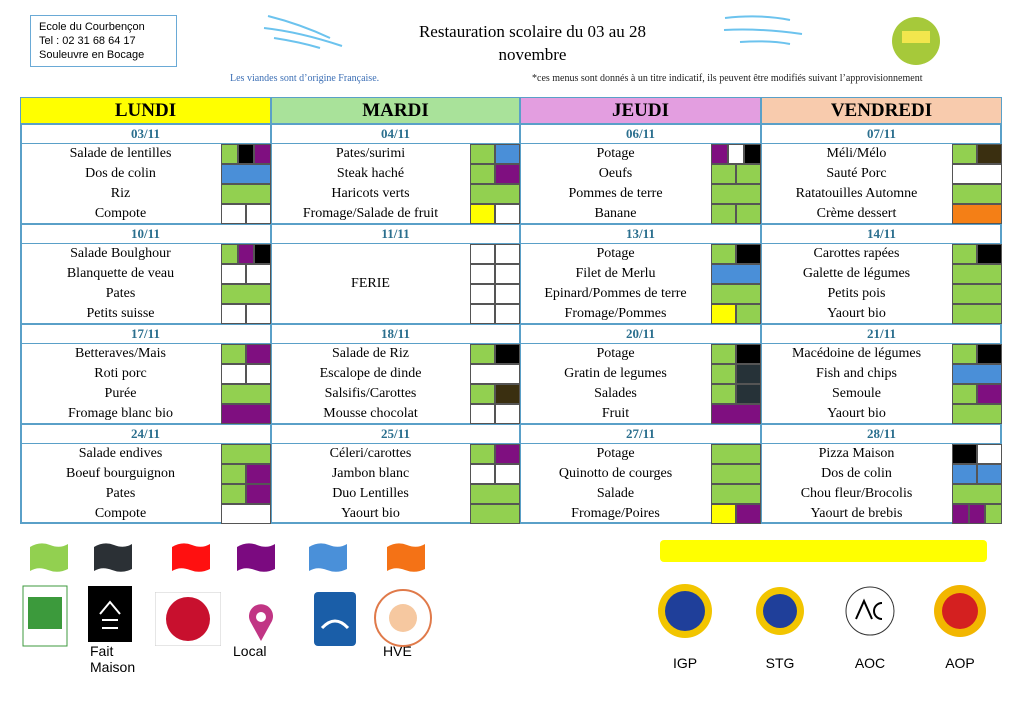 The image size is (1024, 724). What do you see at coordinates (395, 334) in the screenshot?
I see `date: 18/11` at bounding box center [395, 334].